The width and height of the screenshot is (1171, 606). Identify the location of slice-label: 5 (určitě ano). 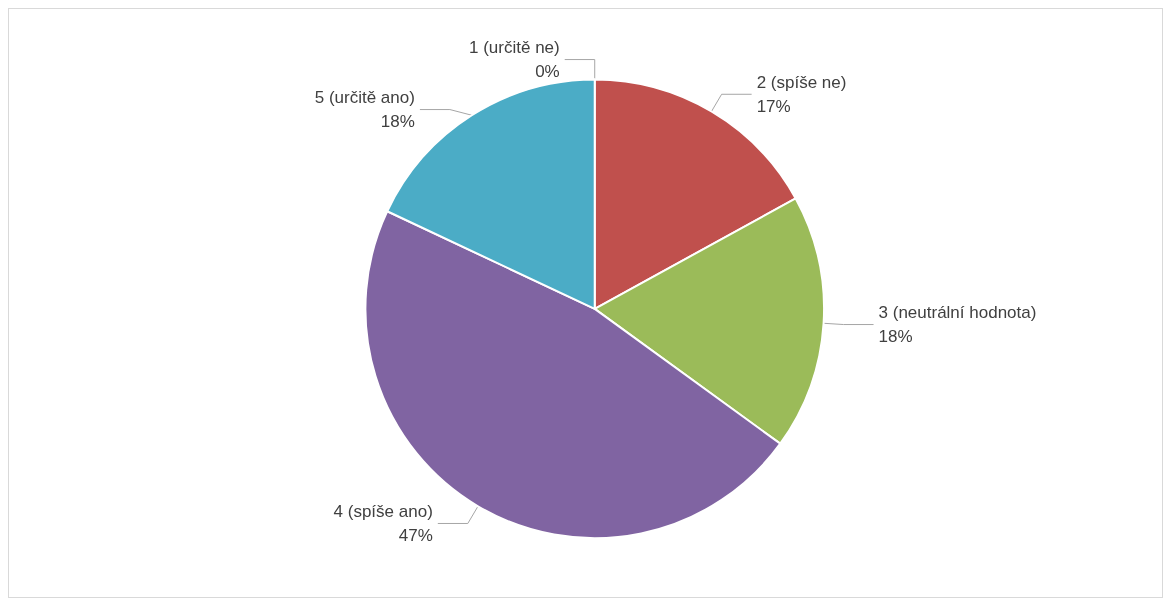
(364, 98).